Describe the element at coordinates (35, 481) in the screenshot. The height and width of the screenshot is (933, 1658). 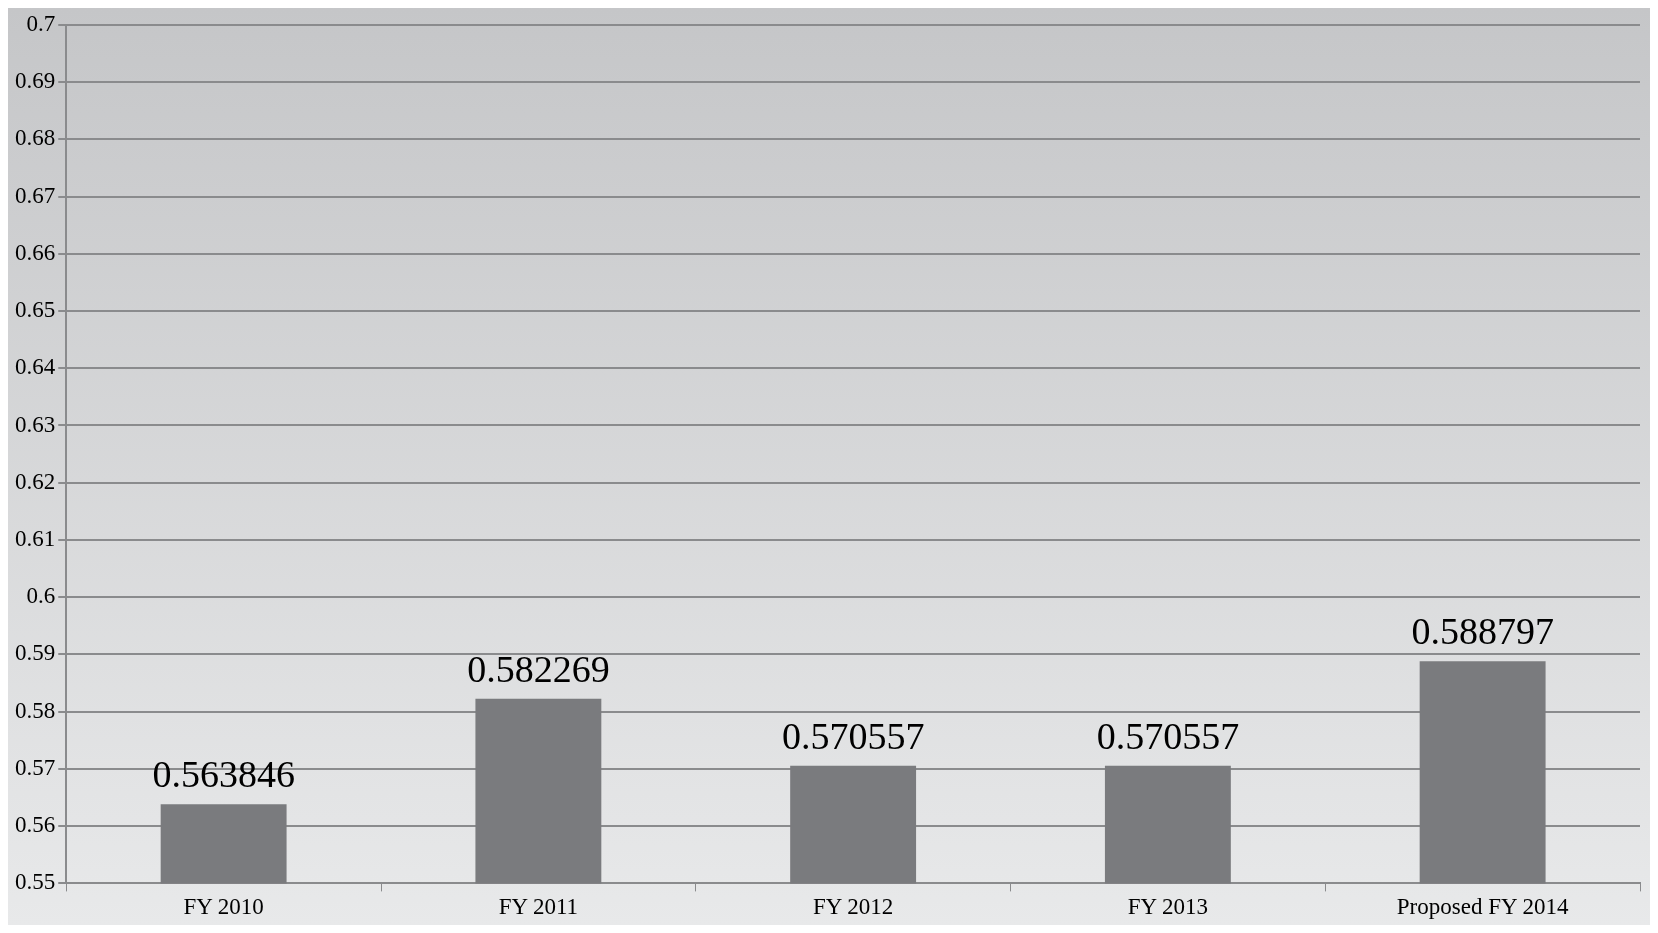
I see `y-tick-label: 0.62` at that location.